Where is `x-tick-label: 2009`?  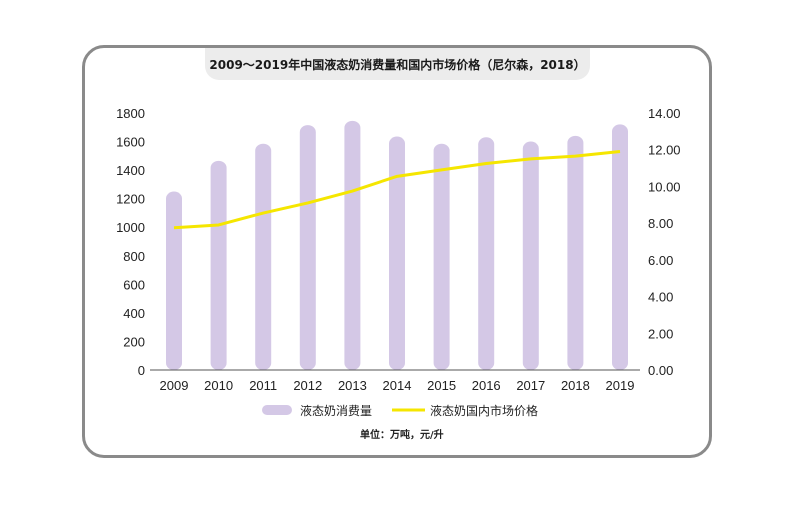
x-tick-label: 2009 is located at coordinates (174, 385).